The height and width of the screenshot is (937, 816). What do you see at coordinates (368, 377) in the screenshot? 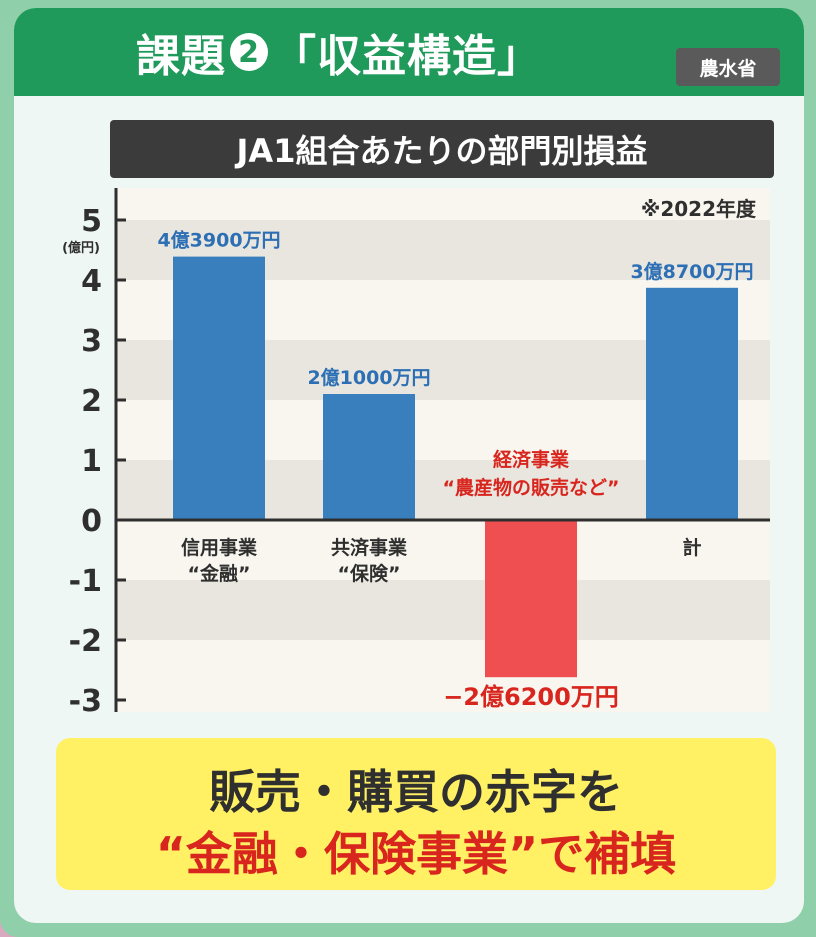
I see `bar-value-label: 2億1000万円` at bounding box center [368, 377].